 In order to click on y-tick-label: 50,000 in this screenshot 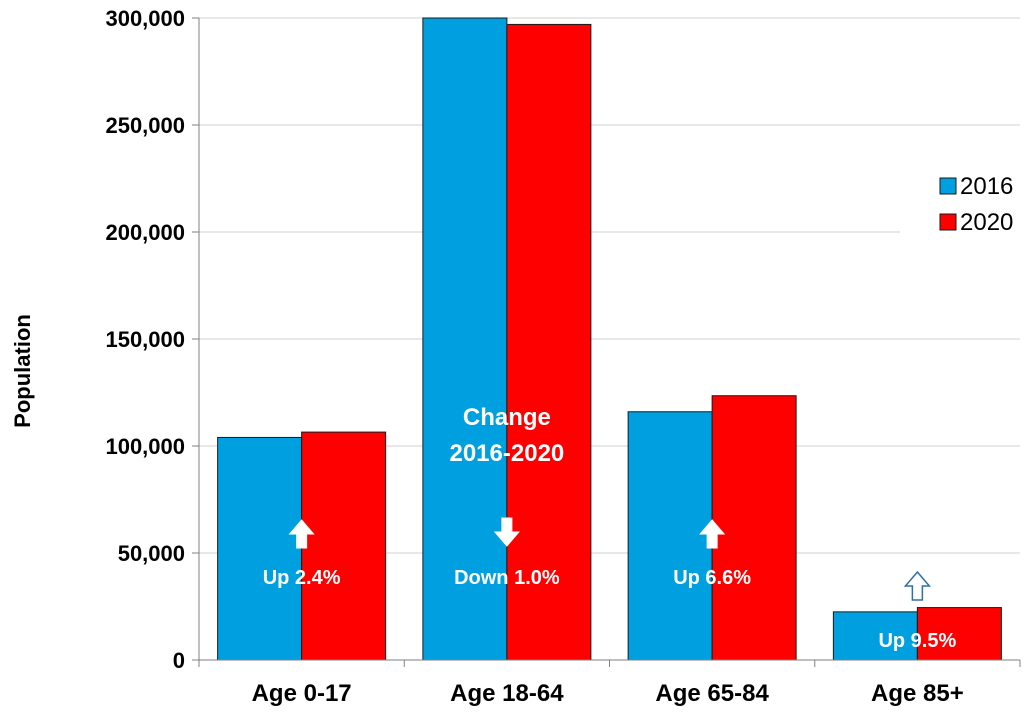, I will do `click(151, 553)`.